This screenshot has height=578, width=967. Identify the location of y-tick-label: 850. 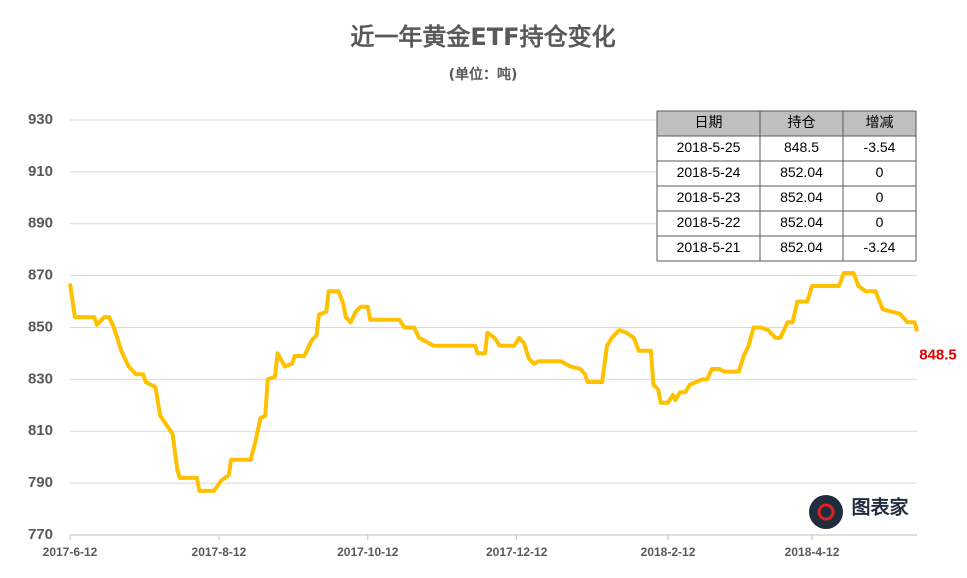
(40, 326).